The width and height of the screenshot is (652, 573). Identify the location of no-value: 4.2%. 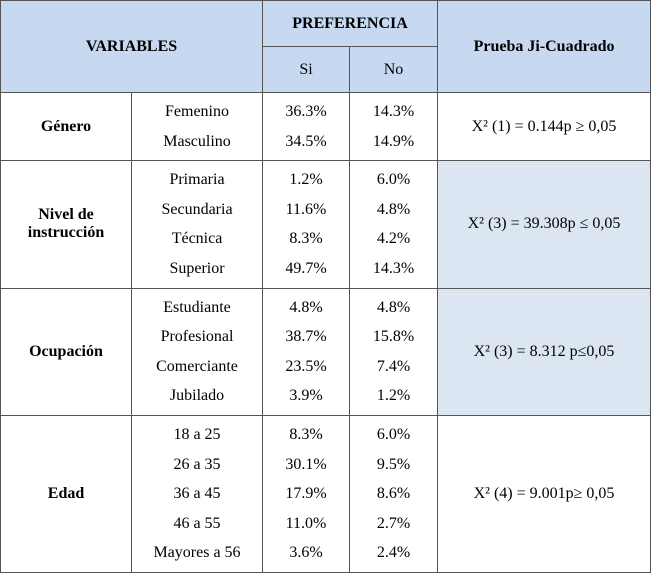
(393, 239).